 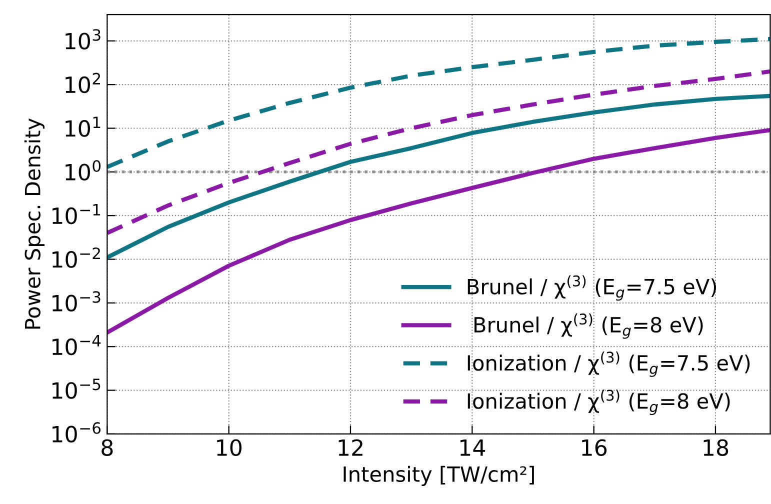 What do you see at coordinates (34, 223) in the screenshot?
I see `y-axis-title: Power Spec. Density` at bounding box center [34, 223].